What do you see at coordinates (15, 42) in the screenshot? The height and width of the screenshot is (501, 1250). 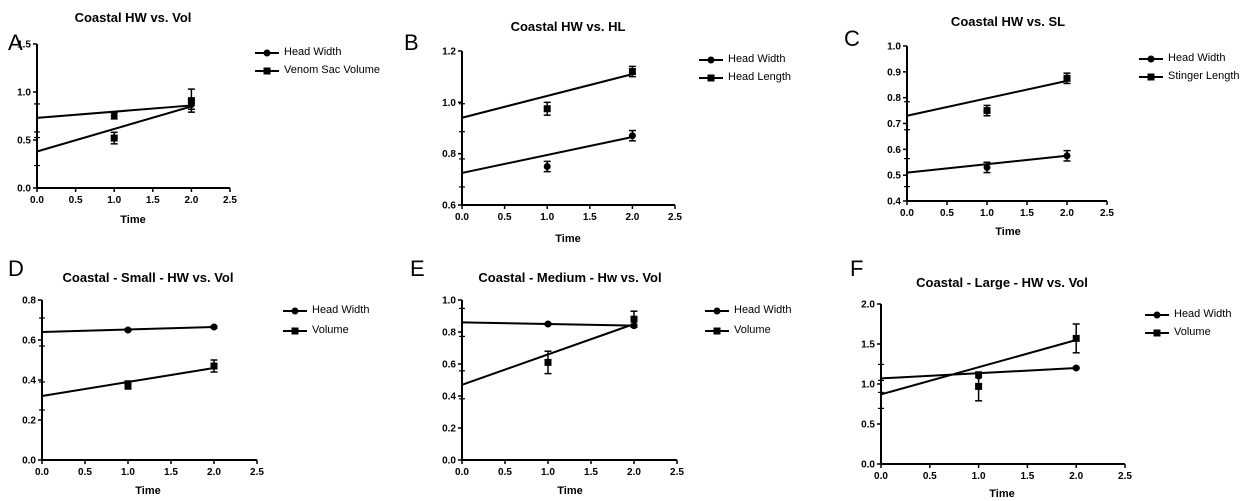 I see `panel-letter: A` at bounding box center [15, 42].